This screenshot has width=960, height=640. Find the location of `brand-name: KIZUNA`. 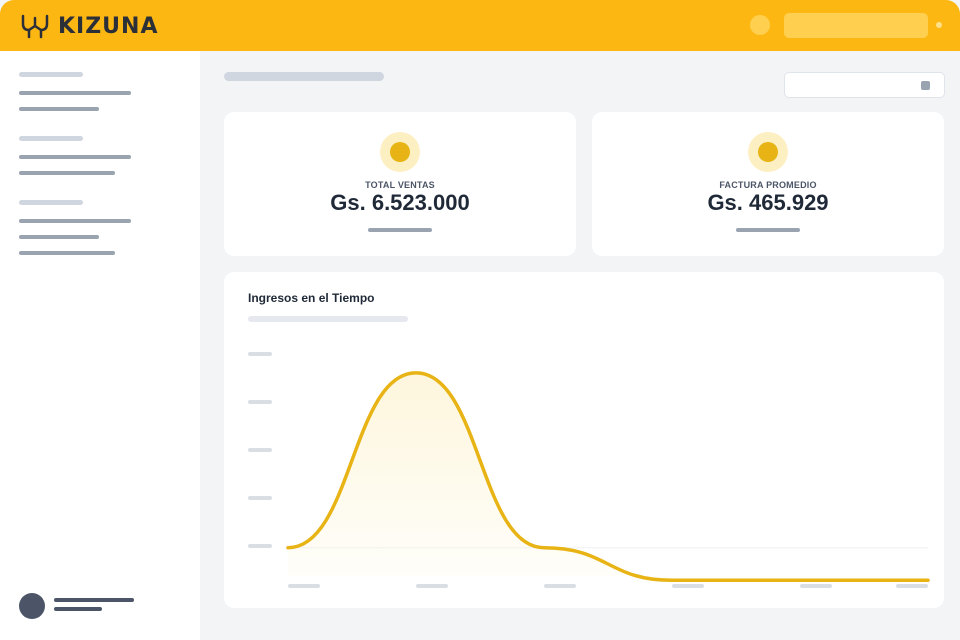

brand-name: KIZUNA is located at coordinates (108, 26).